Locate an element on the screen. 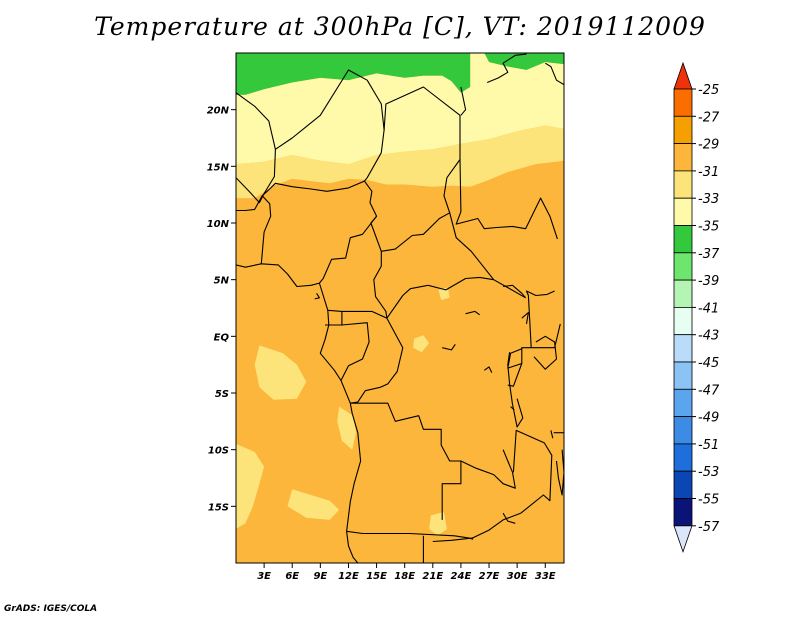  lat-tick-label: 10S is located at coordinates (218, 451).